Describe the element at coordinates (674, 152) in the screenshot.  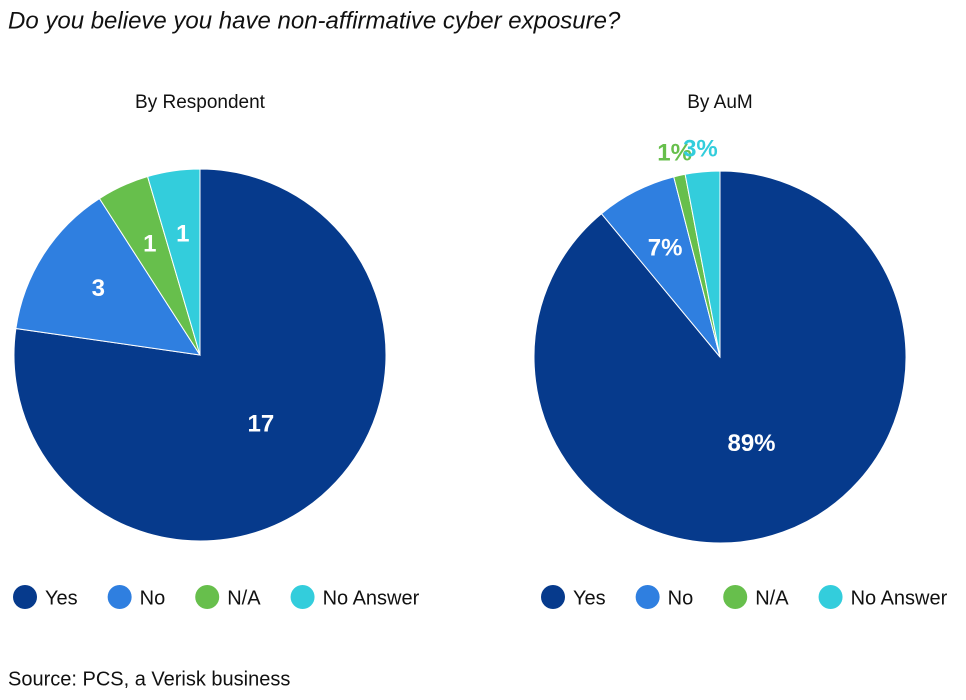
I see `data-label: 1%` at that location.